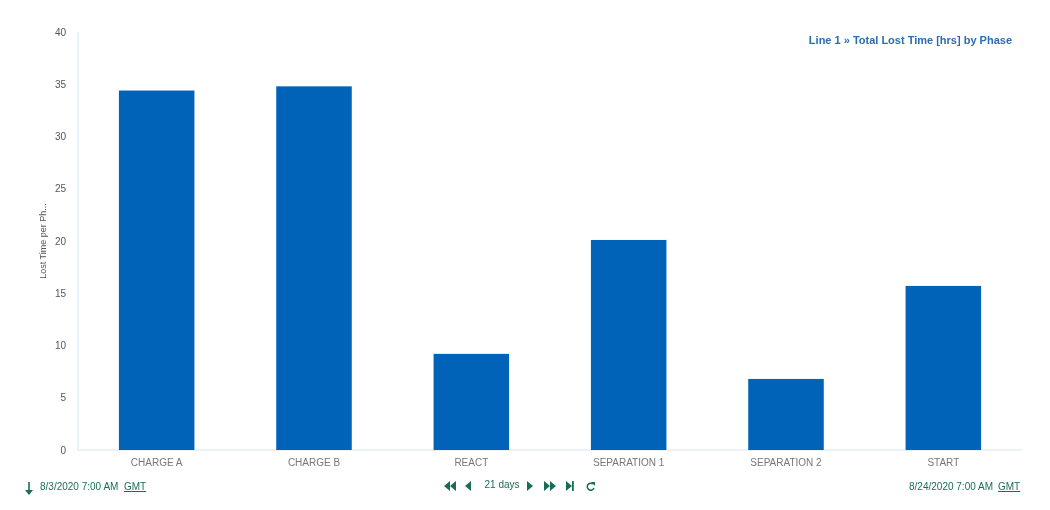 The width and height of the screenshot is (1050, 510). What do you see at coordinates (156, 462) in the screenshot?
I see `x-tick-label: CHARGE A` at bounding box center [156, 462].